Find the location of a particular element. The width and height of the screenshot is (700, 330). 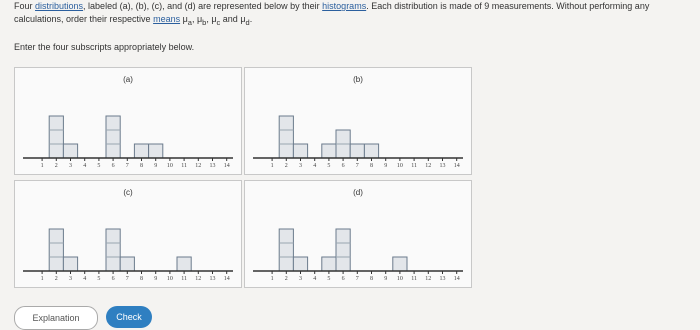

histogram-panel: (d) 1 2 3 4 5 6 7 8 9 10 11 12 13 14 is located at coordinates (358, 234).